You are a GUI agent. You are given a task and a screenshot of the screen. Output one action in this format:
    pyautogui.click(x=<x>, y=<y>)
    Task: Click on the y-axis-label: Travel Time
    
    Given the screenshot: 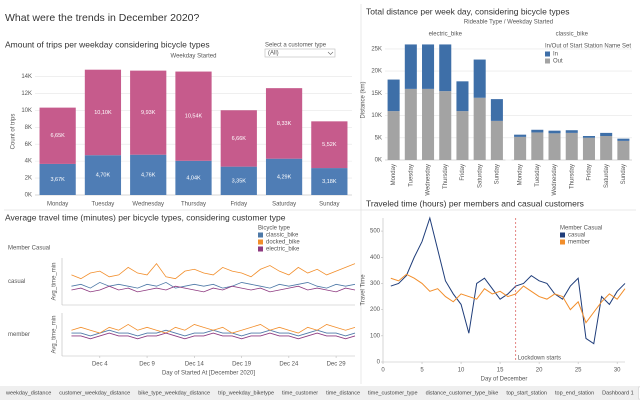 What is the action you would take?
    pyautogui.click(x=364, y=290)
    